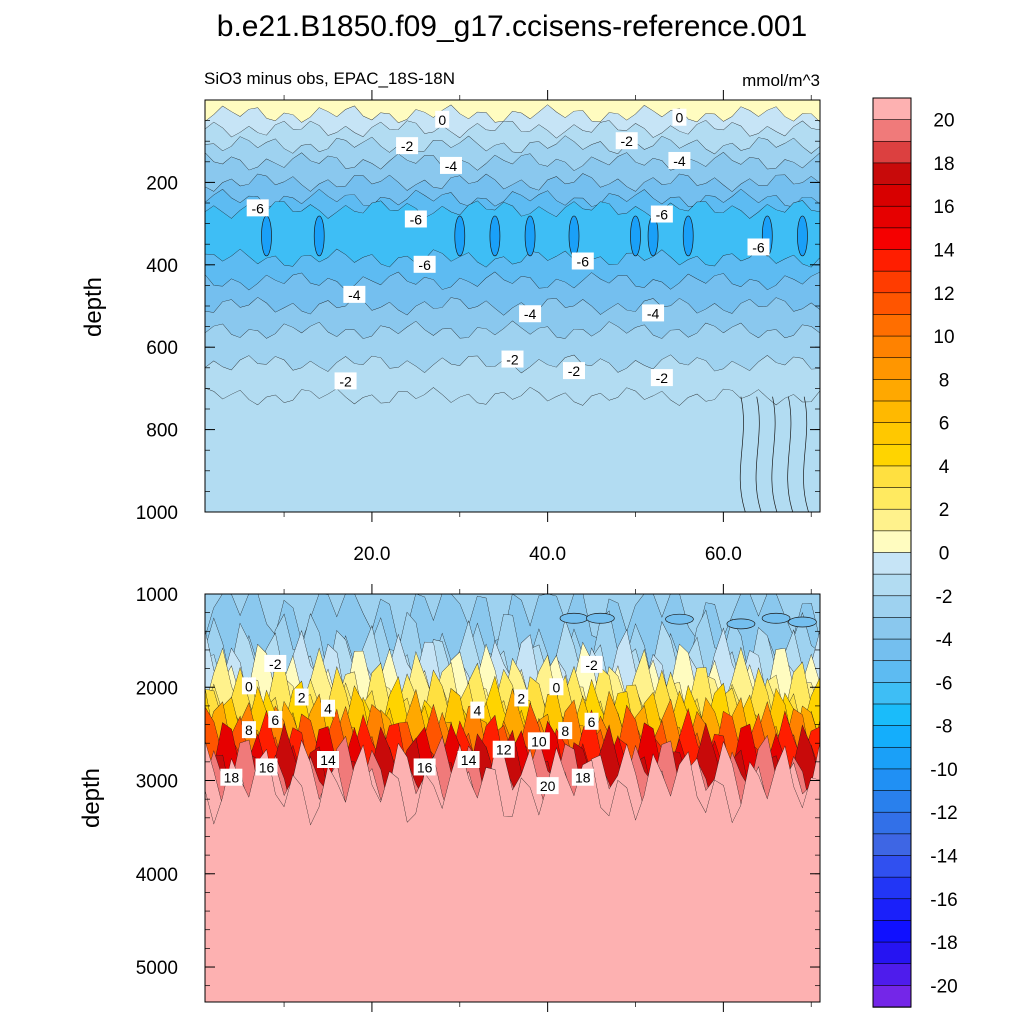 This screenshot has height=1024, width=1024. Describe the element at coordinates (504, 750) in the screenshot. I see `contour-label: 12` at that location.